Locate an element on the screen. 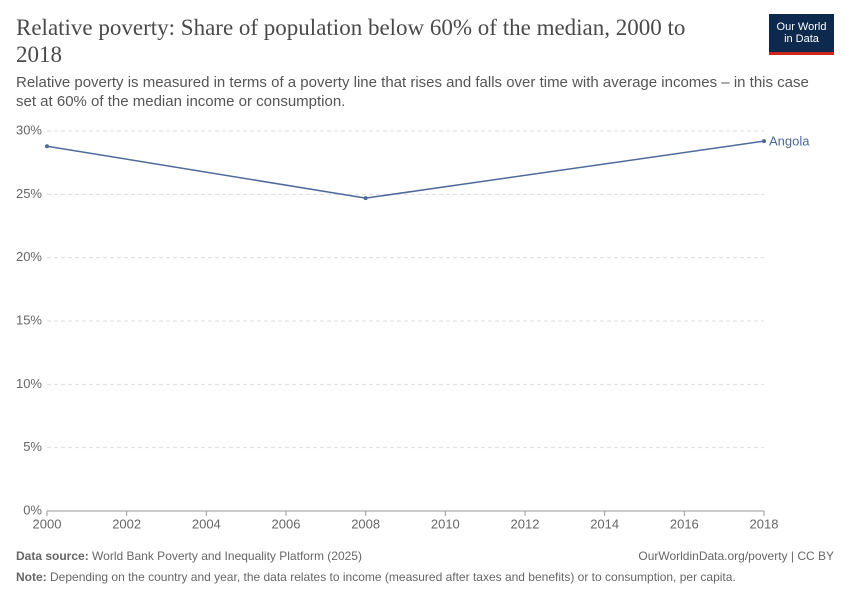  line is located at coordinates (405, 169).